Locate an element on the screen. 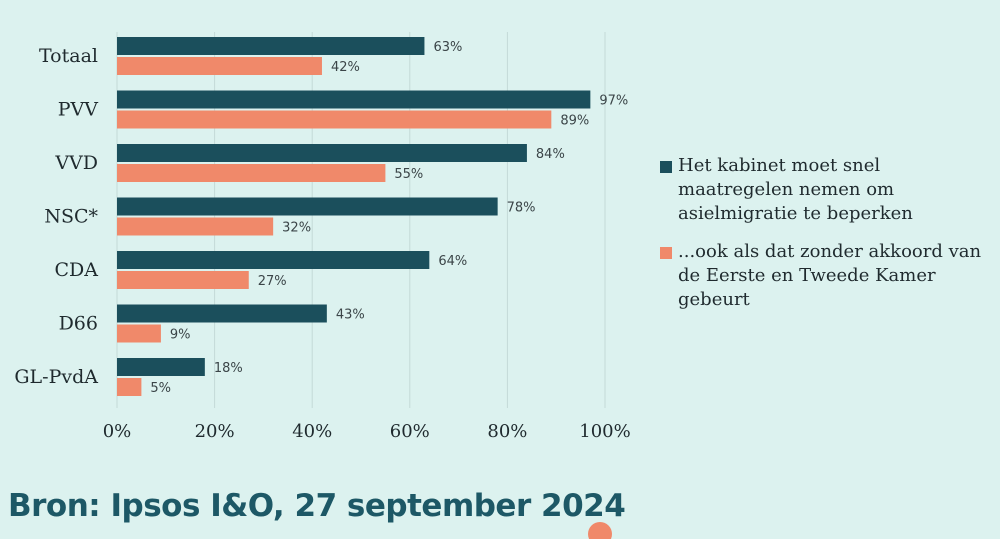  category-label-3: NSC* is located at coordinates (71, 217).